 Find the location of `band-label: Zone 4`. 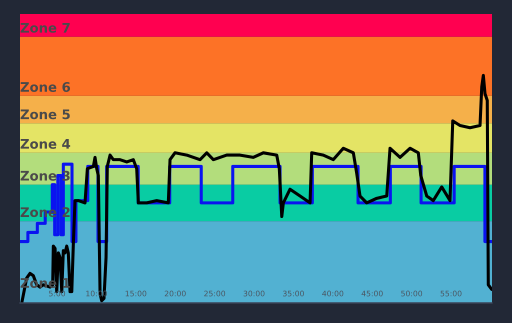

band-label: Zone 4 is located at coordinates (45, 144).